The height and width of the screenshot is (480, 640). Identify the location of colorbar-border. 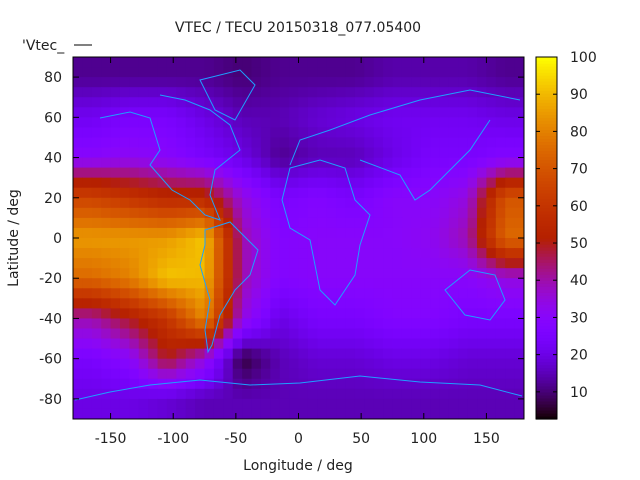
(546, 238).